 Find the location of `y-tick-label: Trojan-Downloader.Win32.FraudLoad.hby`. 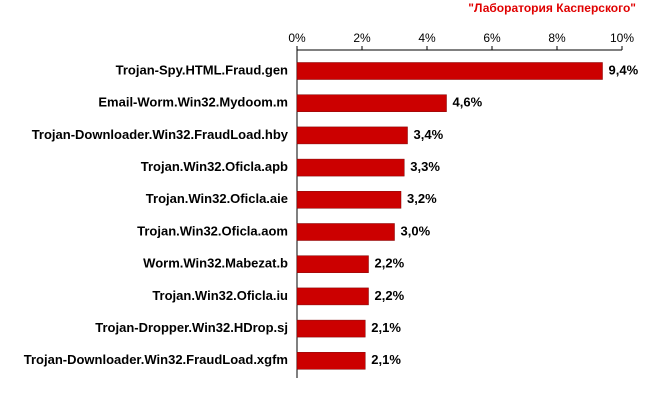

y-tick-label: Trojan-Downloader.Win32.FraudLoad.hby is located at coordinates (160, 134).